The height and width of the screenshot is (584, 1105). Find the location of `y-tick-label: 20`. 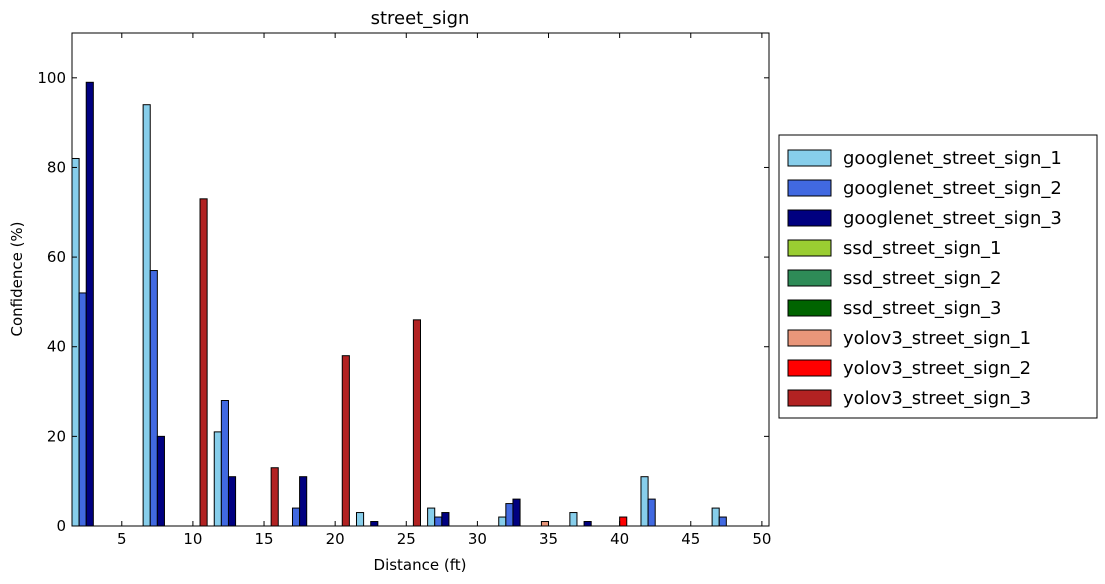

y-tick-label: 20 is located at coordinates (56, 436).